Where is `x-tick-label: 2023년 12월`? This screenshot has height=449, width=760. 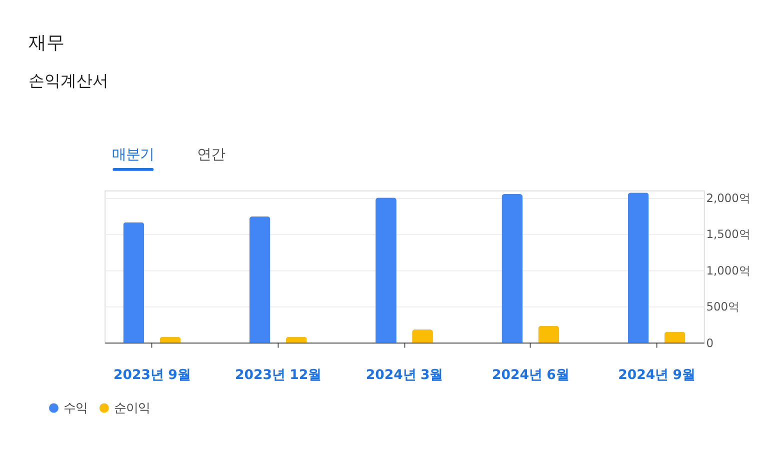 x-tick-label: 2023년 12월 is located at coordinates (278, 376).